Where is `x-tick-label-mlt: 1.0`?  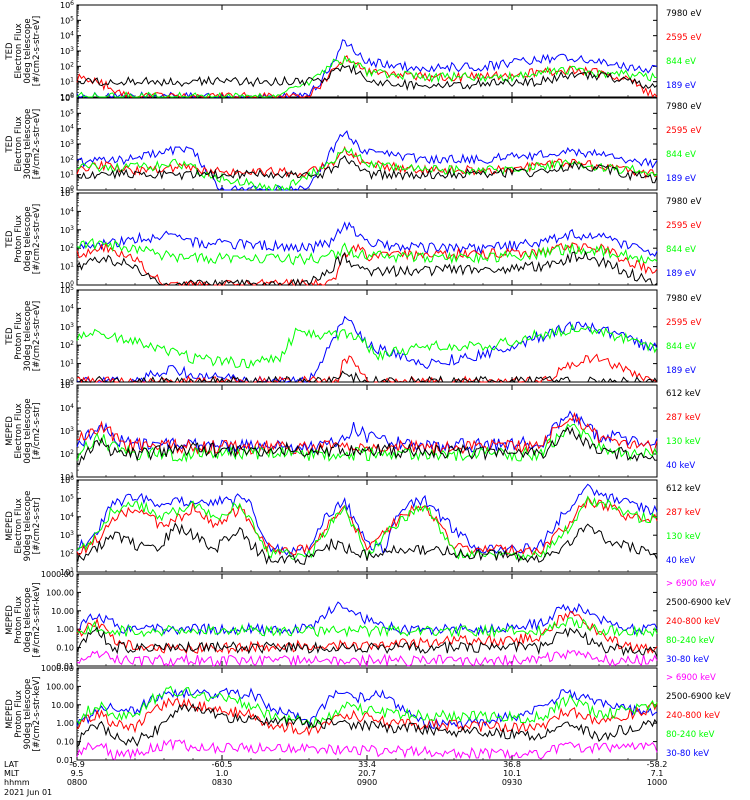
x-tick-label-mlt: 1.0 is located at coordinates (222, 773).